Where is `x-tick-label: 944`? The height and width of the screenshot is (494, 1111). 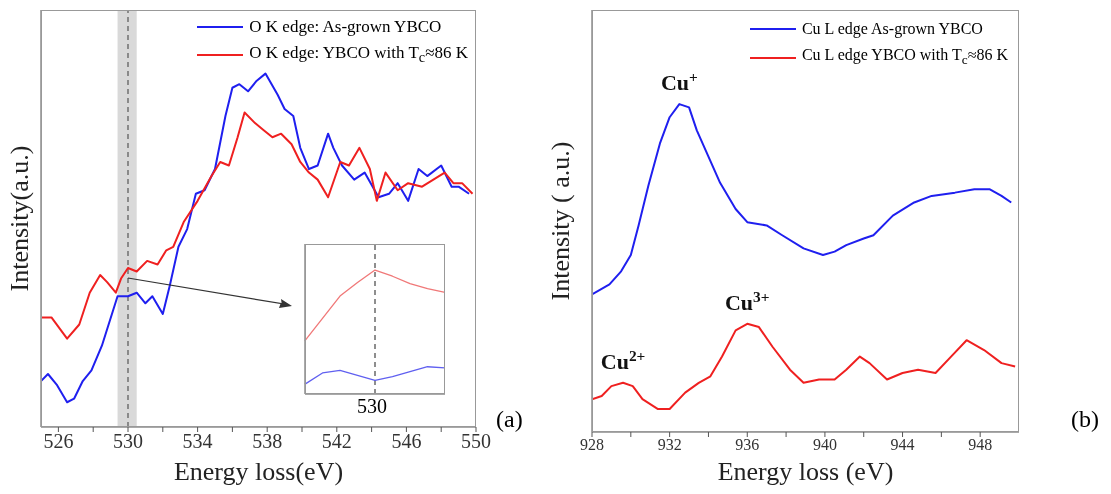
x-tick-label: 944 is located at coordinates (902, 445).